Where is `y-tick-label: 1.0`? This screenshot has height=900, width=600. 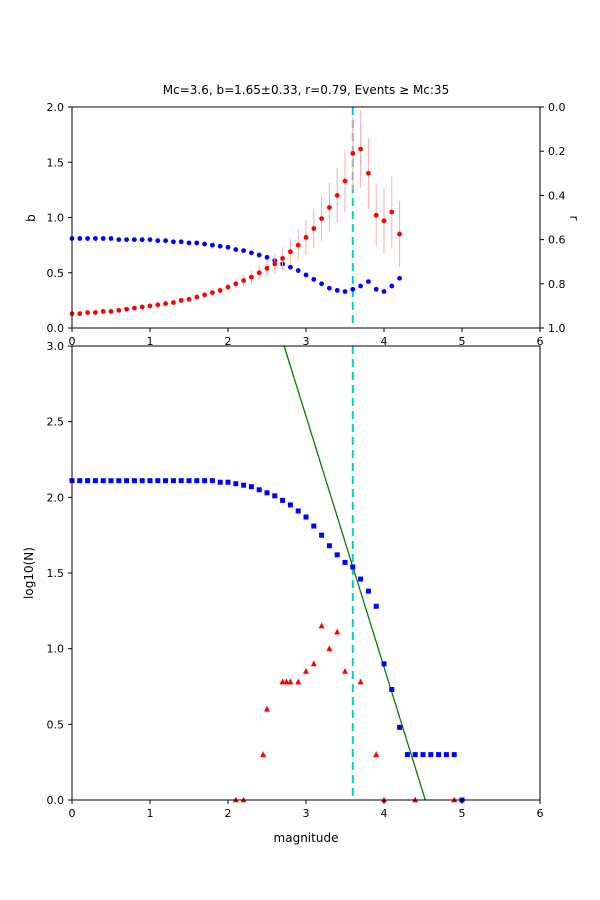 y-tick-label: 1.0 is located at coordinates (56, 649).